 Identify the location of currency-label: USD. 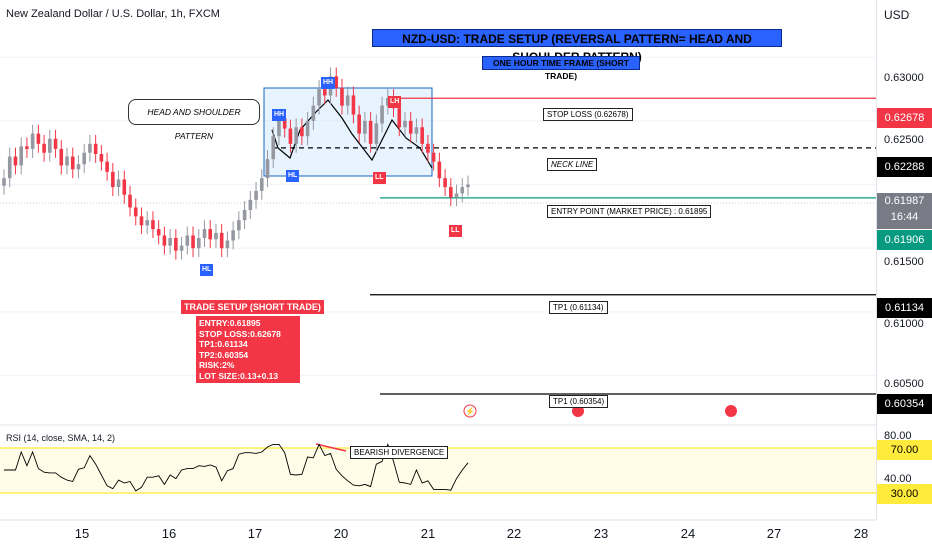
(897, 15).